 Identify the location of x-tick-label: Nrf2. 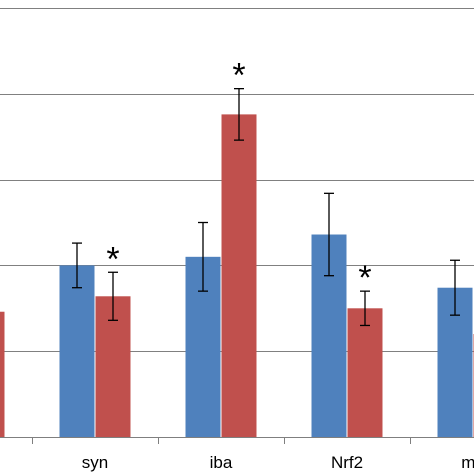
(347, 462).